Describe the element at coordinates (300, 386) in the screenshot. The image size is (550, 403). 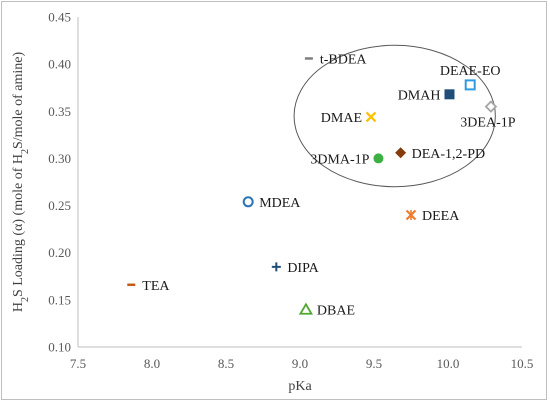
I see `x-axis-title: pKa` at that location.